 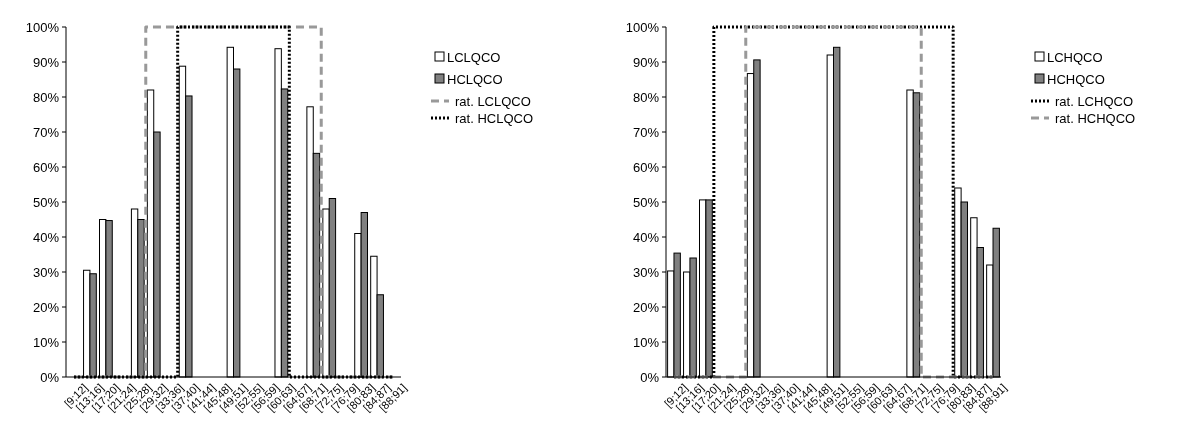 I want to click on legend-label: LCLQCO, so click(x=474, y=57).